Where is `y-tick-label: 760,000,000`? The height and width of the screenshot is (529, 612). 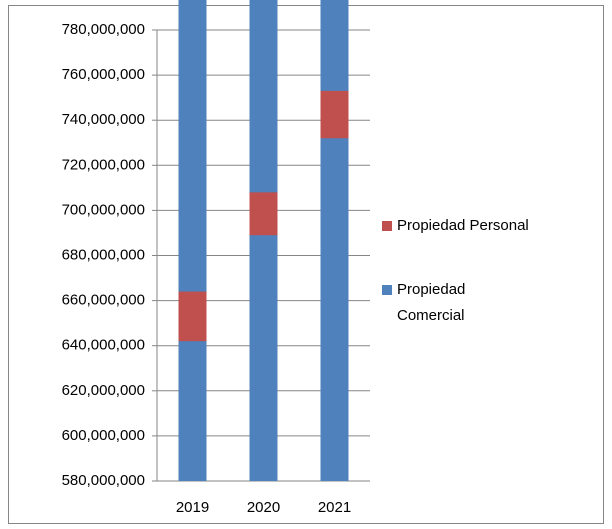
y-tick-label: 760,000,000 is located at coordinates (103, 74).